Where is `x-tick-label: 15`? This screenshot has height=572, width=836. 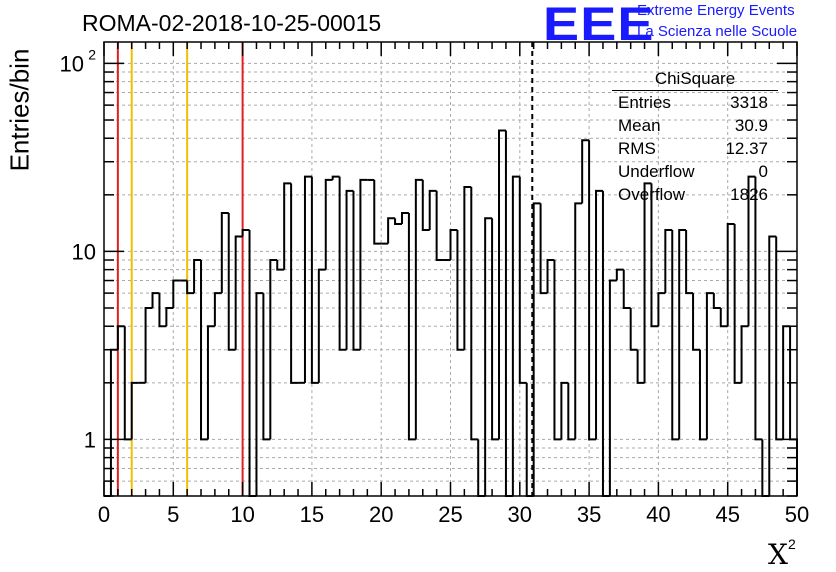 x-tick-label: 15 is located at coordinates (312, 514).